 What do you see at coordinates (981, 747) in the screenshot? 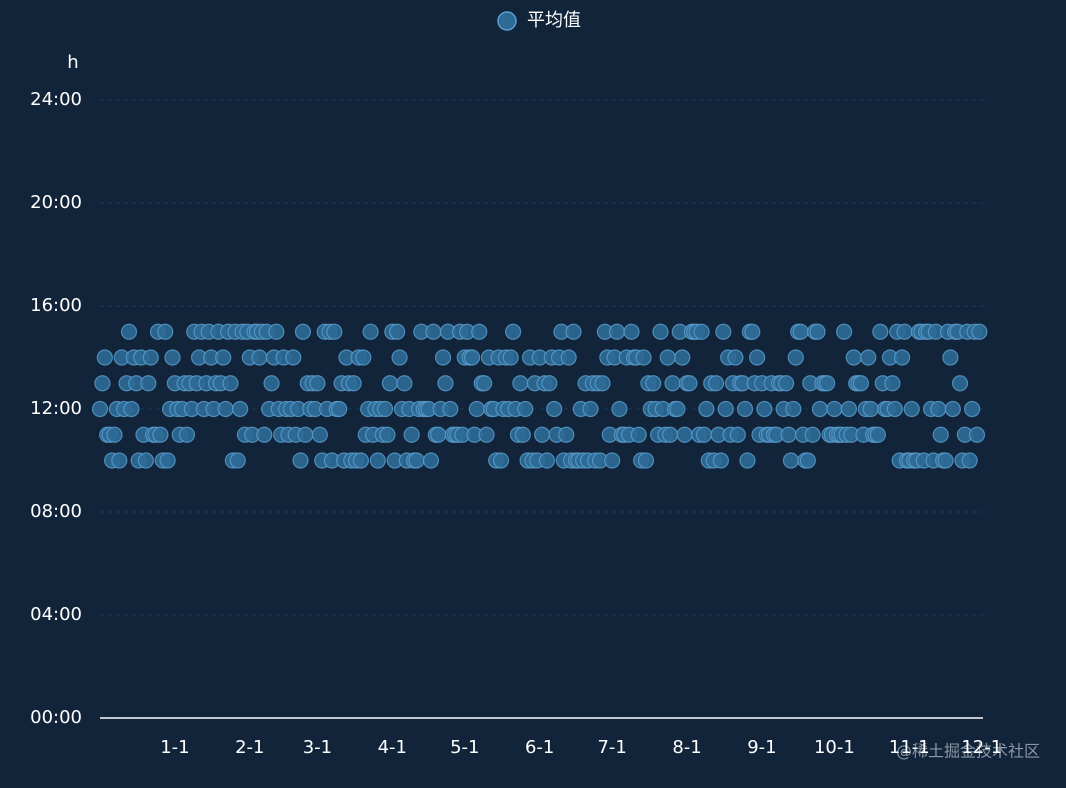
I see `x-tick-label: 12-1` at bounding box center [981, 747].